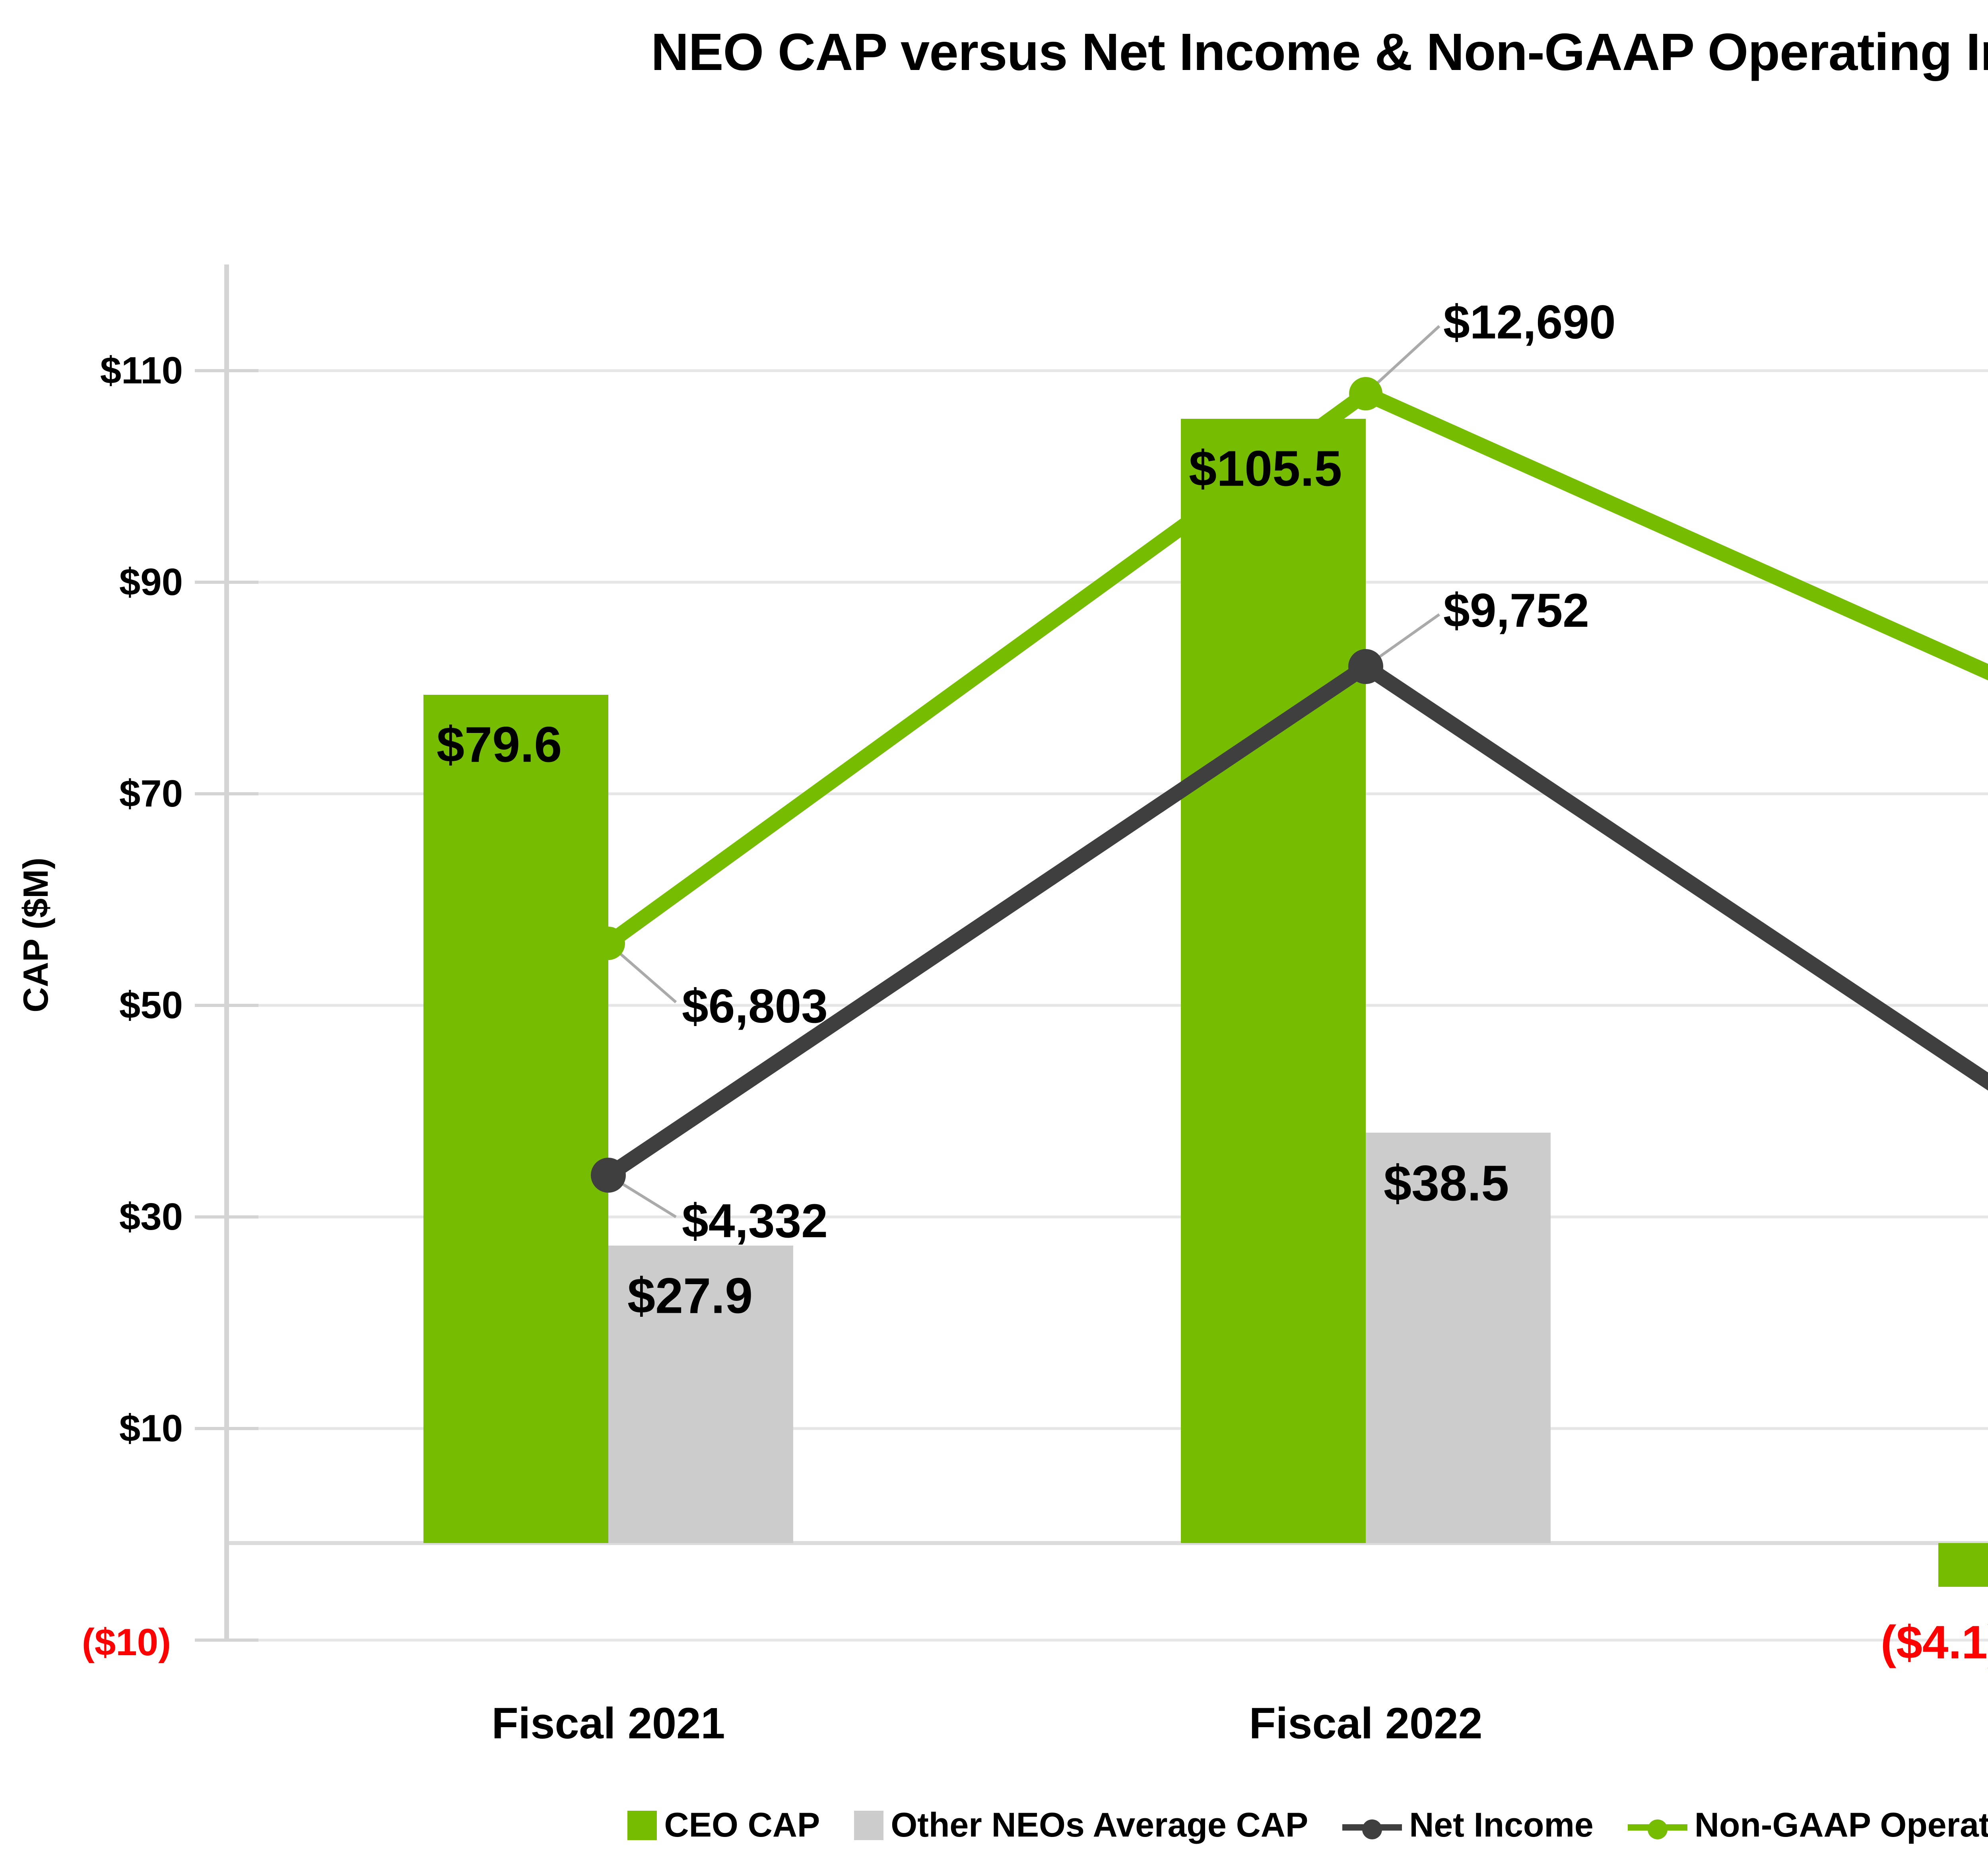 Image resolution: width=1988 pixels, height=1864 pixels. I want to click on bar-neo-cap-2022, so click(1458, 1338).